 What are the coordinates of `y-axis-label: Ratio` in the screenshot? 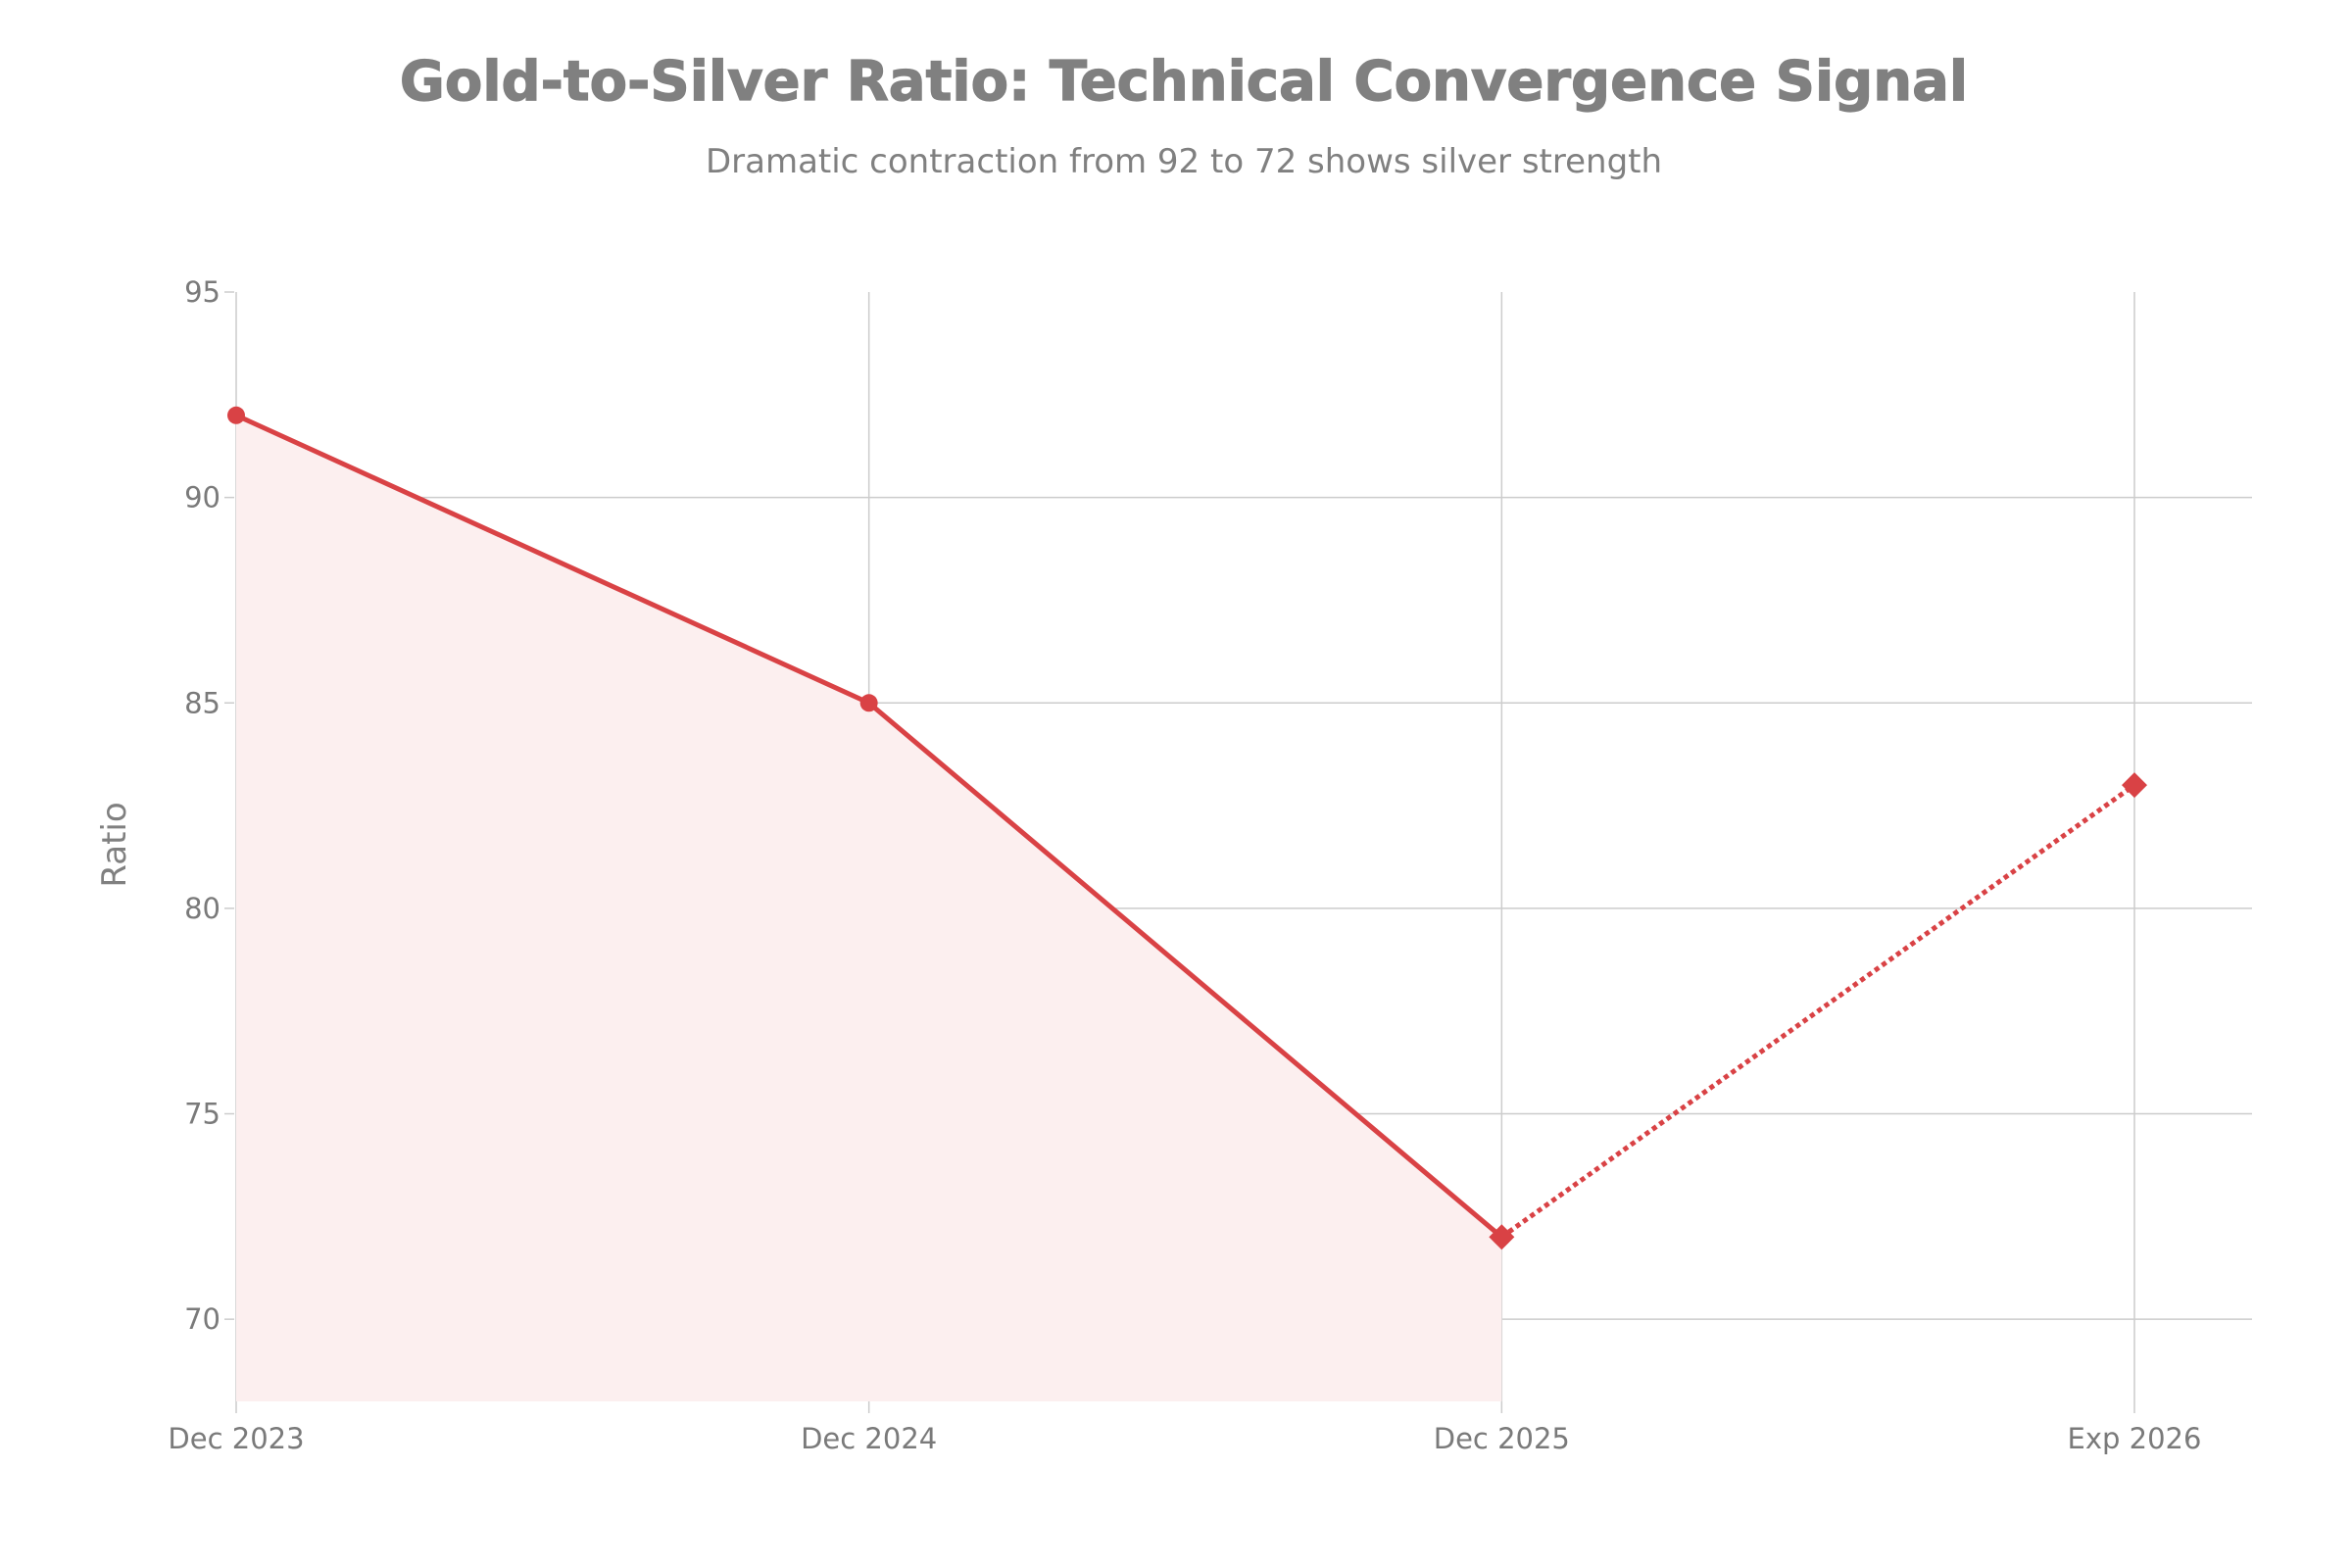 It's located at (114, 844).